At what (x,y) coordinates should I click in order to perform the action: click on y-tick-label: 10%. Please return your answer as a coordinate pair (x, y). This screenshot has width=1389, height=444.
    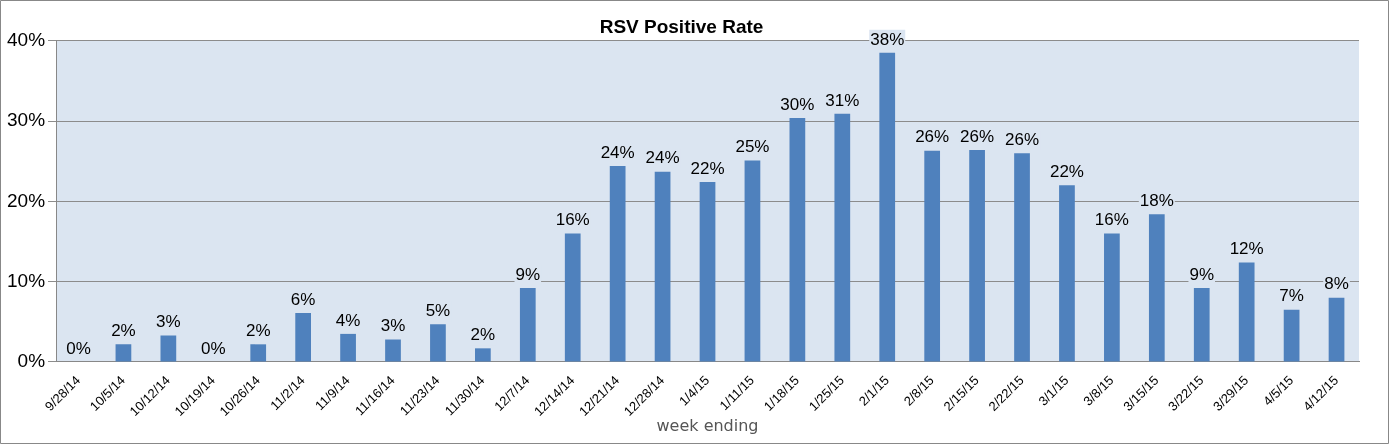
    Looking at the image, I should click on (26, 280).